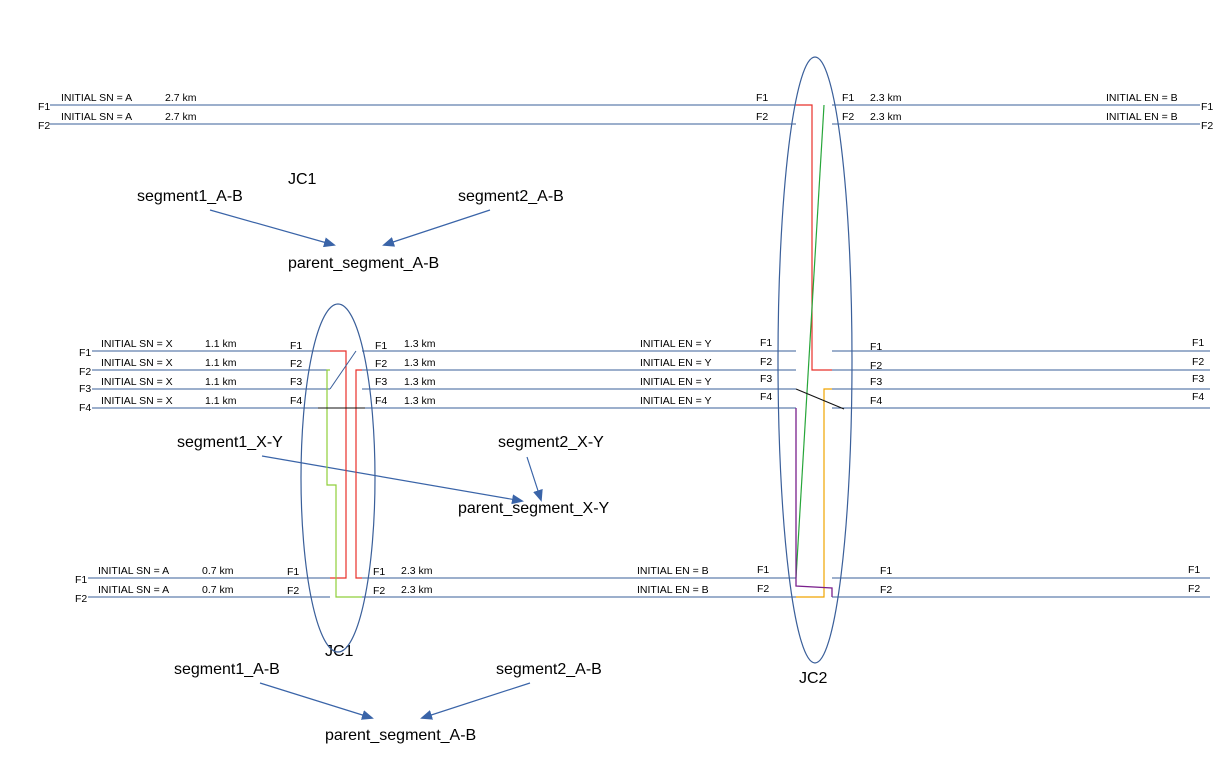 The height and width of the screenshot is (774, 1232). I want to click on mid-parent-segment-label: parent_segment_X-Y, so click(534, 508).